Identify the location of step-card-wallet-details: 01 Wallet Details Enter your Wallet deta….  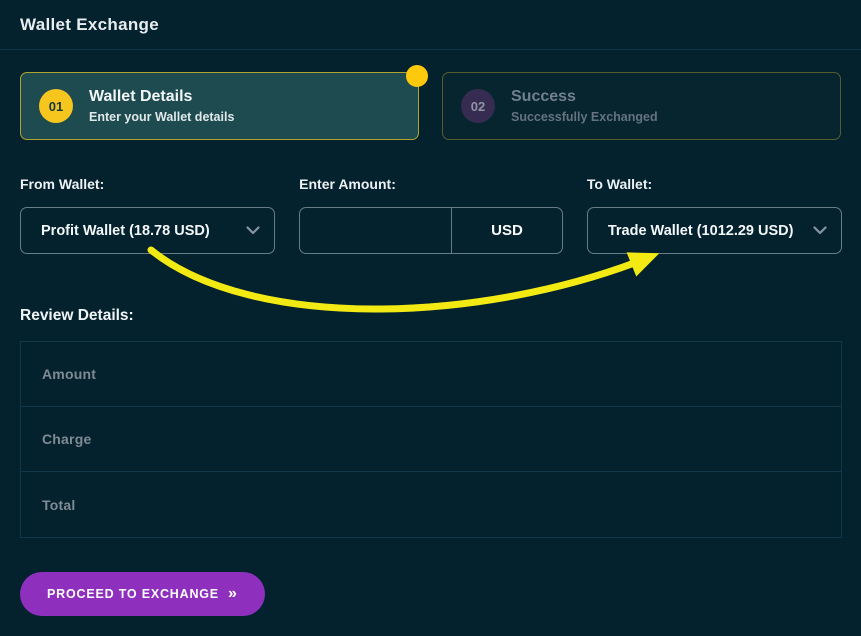
(224, 102).